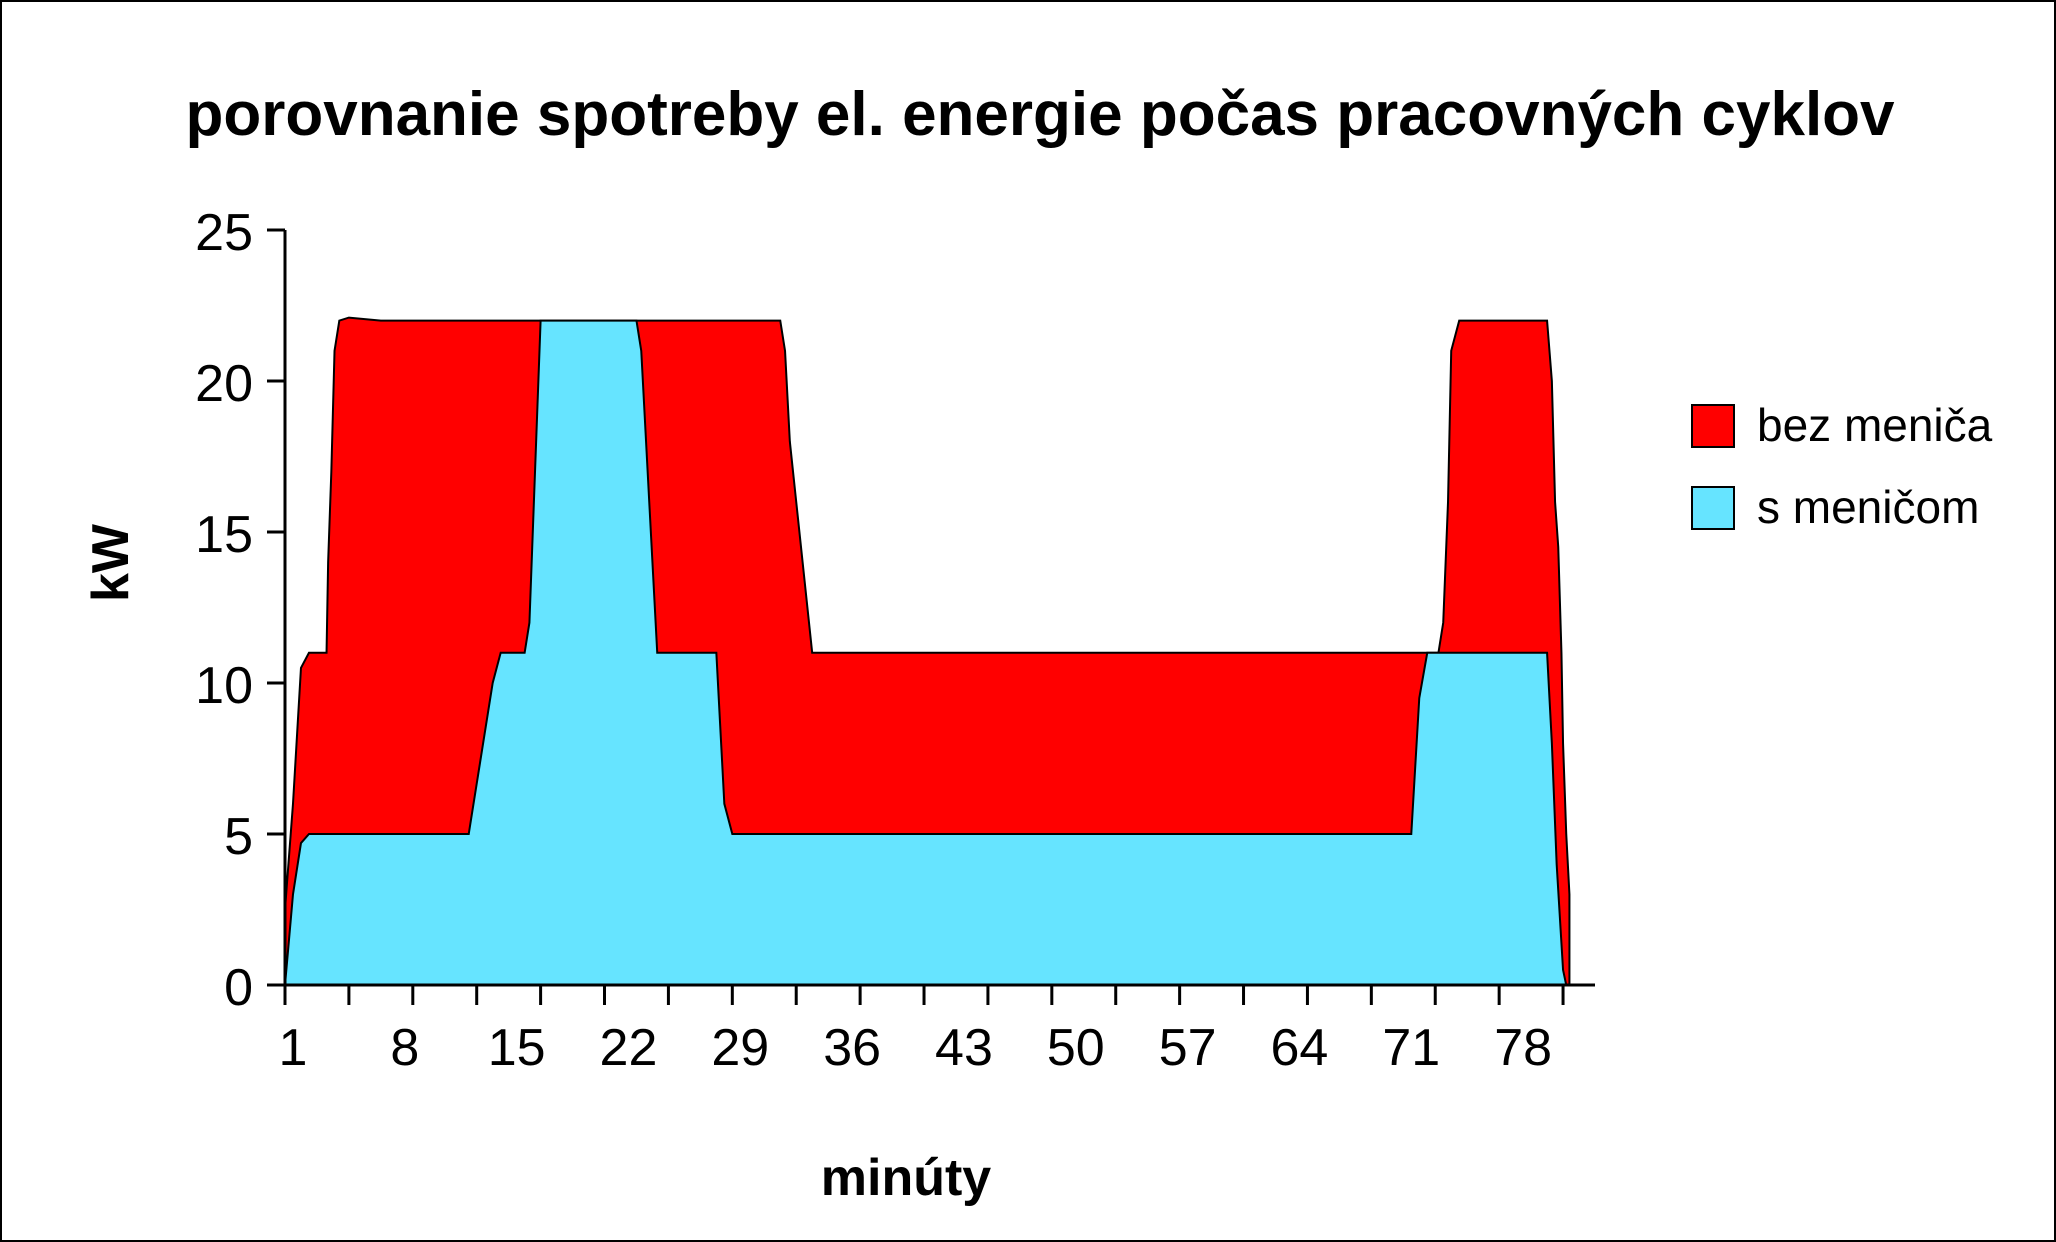  Describe the element at coordinates (906, 1178) in the screenshot. I see `x-axis-label: minúty` at that location.